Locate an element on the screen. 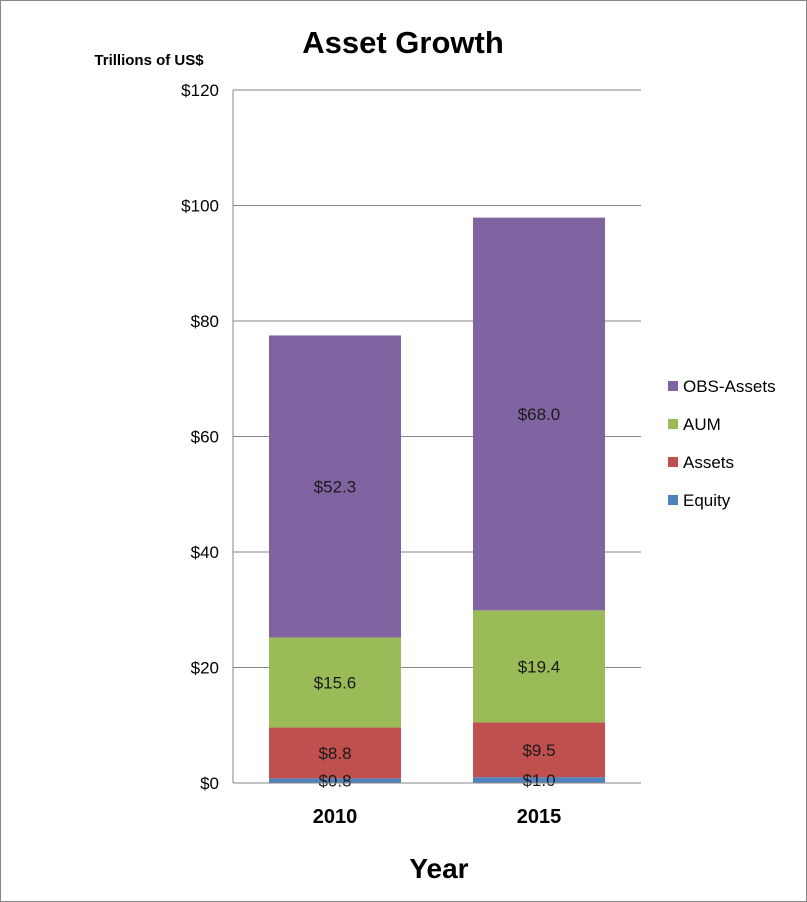 The height and width of the screenshot is (902, 807). y-tick-label: $40 is located at coordinates (205, 552).